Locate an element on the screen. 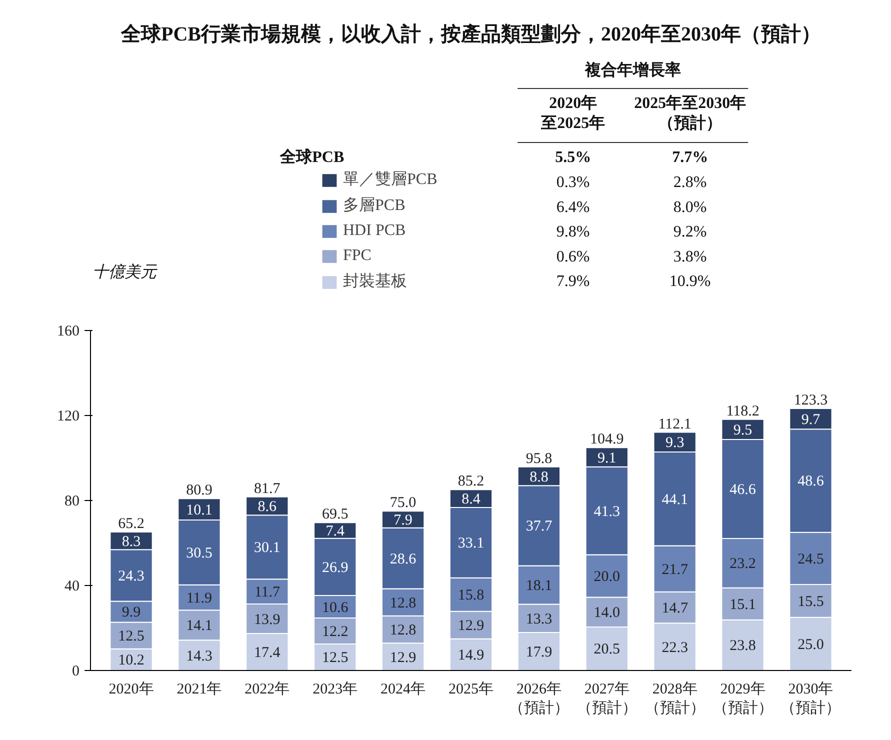 The height and width of the screenshot is (740, 891). x-tick-label: 2028年（預計） is located at coordinates (674, 698).